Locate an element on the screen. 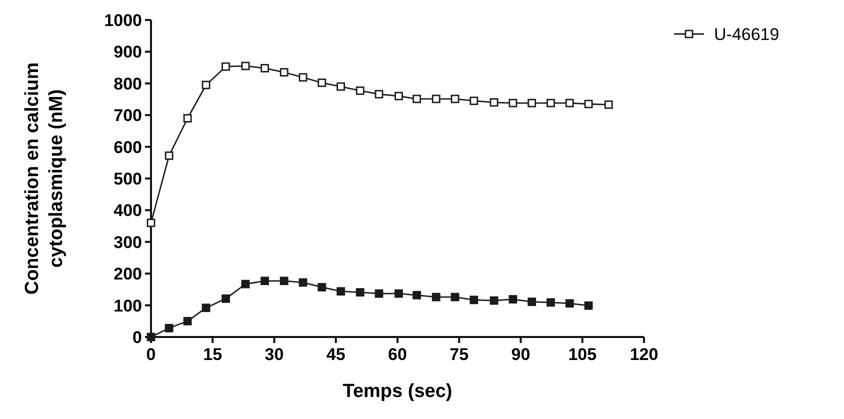 Image resolution: width=844 pixels, height=419 pixels. y-tick-label: 1000 is located at coordinates (123, 20).